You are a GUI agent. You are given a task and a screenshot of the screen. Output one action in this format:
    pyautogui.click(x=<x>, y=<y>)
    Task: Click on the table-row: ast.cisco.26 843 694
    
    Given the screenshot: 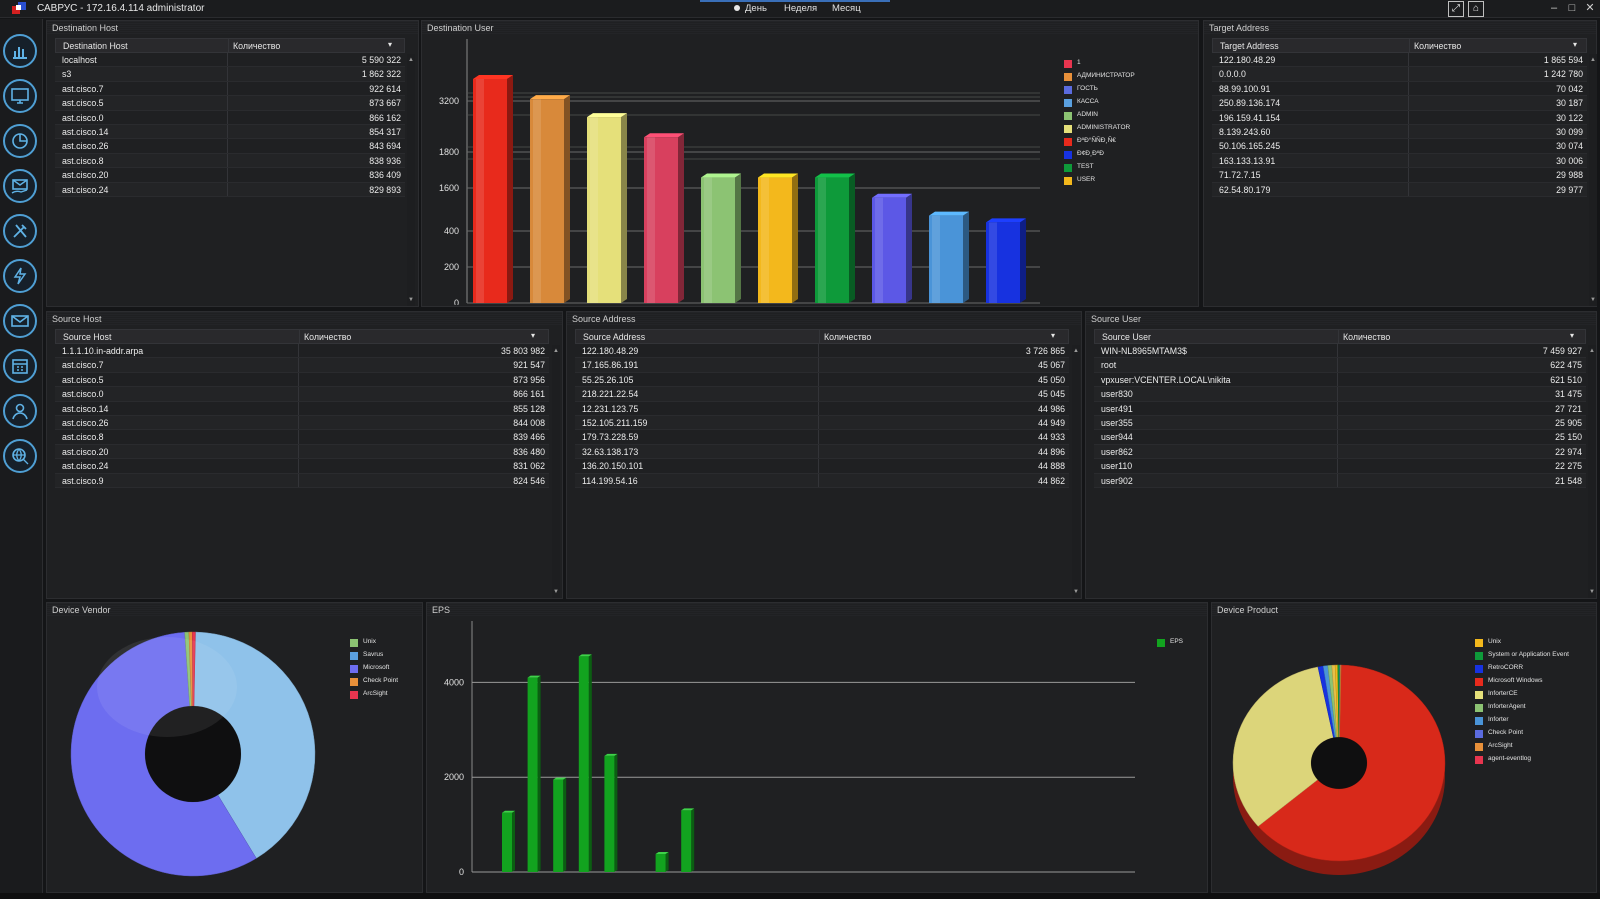 What is the action you would take?
    pyautogui.click(x=230, y=146)
    